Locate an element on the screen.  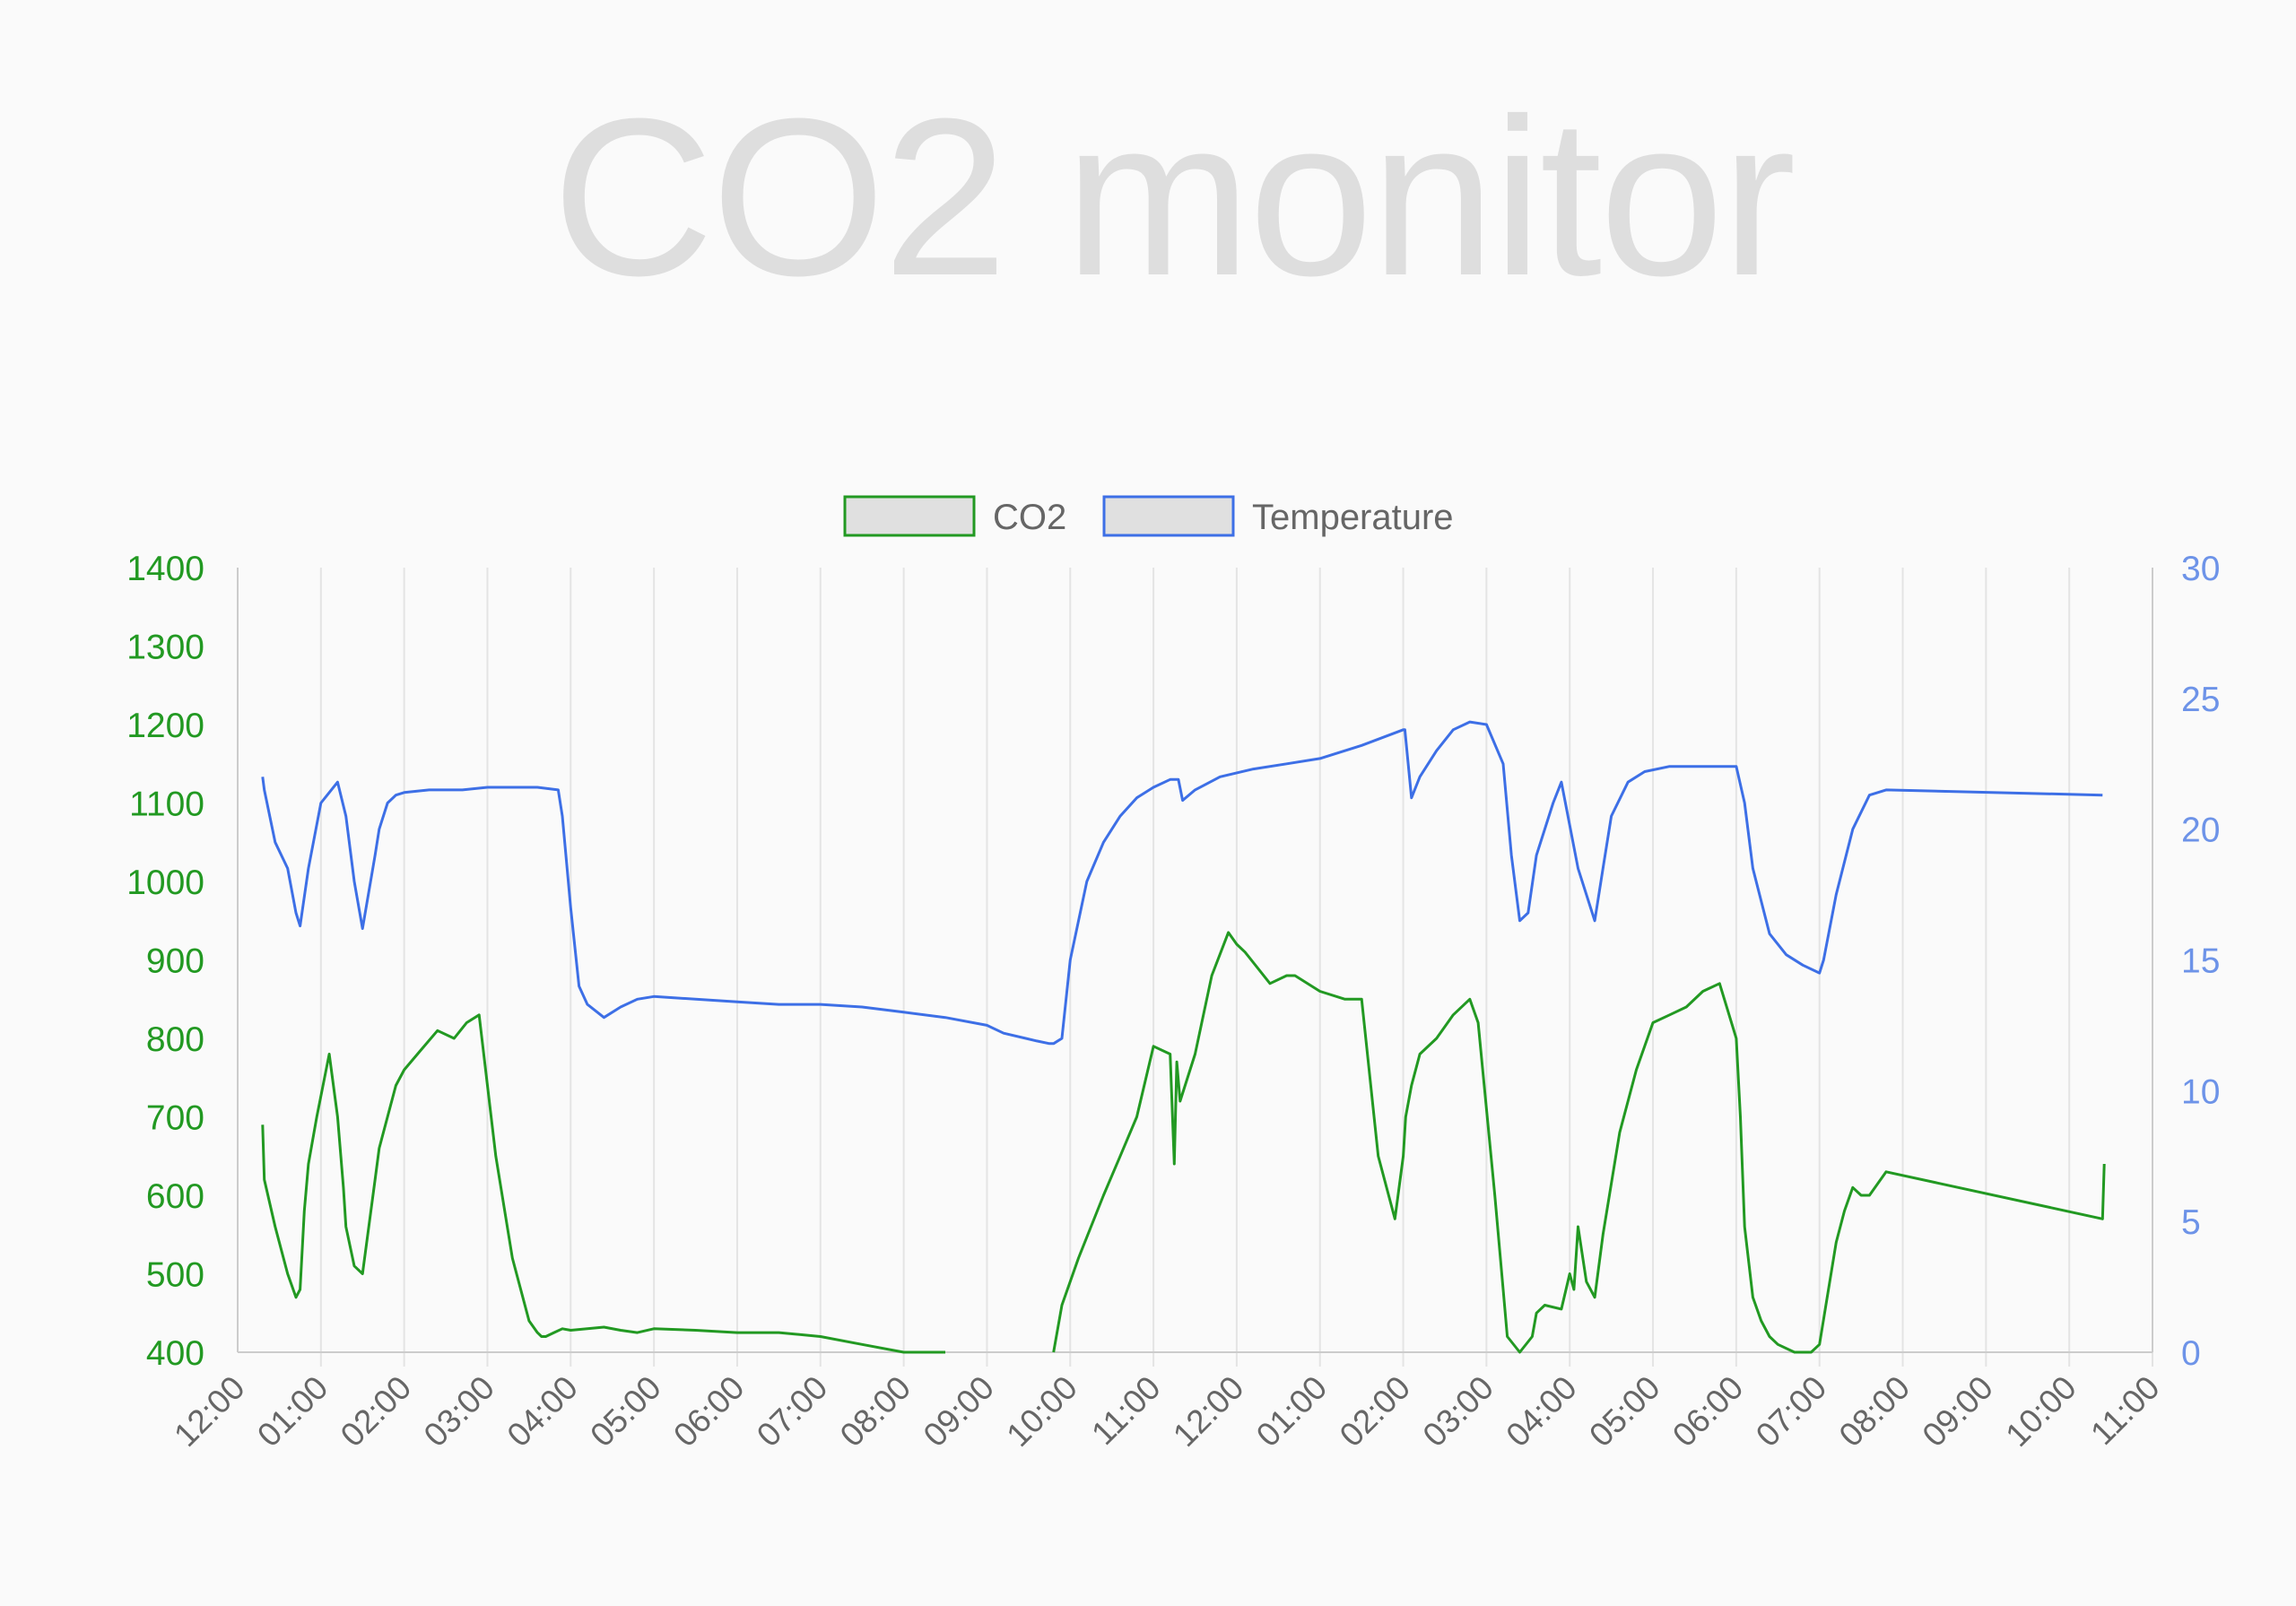
y-left-tick-label: 1400 is located at coordinates (165, 569).